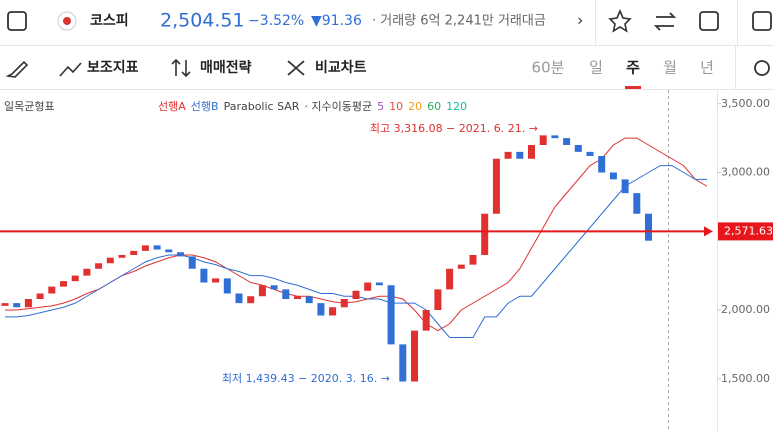 This screenshot has width=773, height=435. What do you see at coordinates (296, 68) in the screenshot?
I see `compare-icon` at bounding box center [296, 68].